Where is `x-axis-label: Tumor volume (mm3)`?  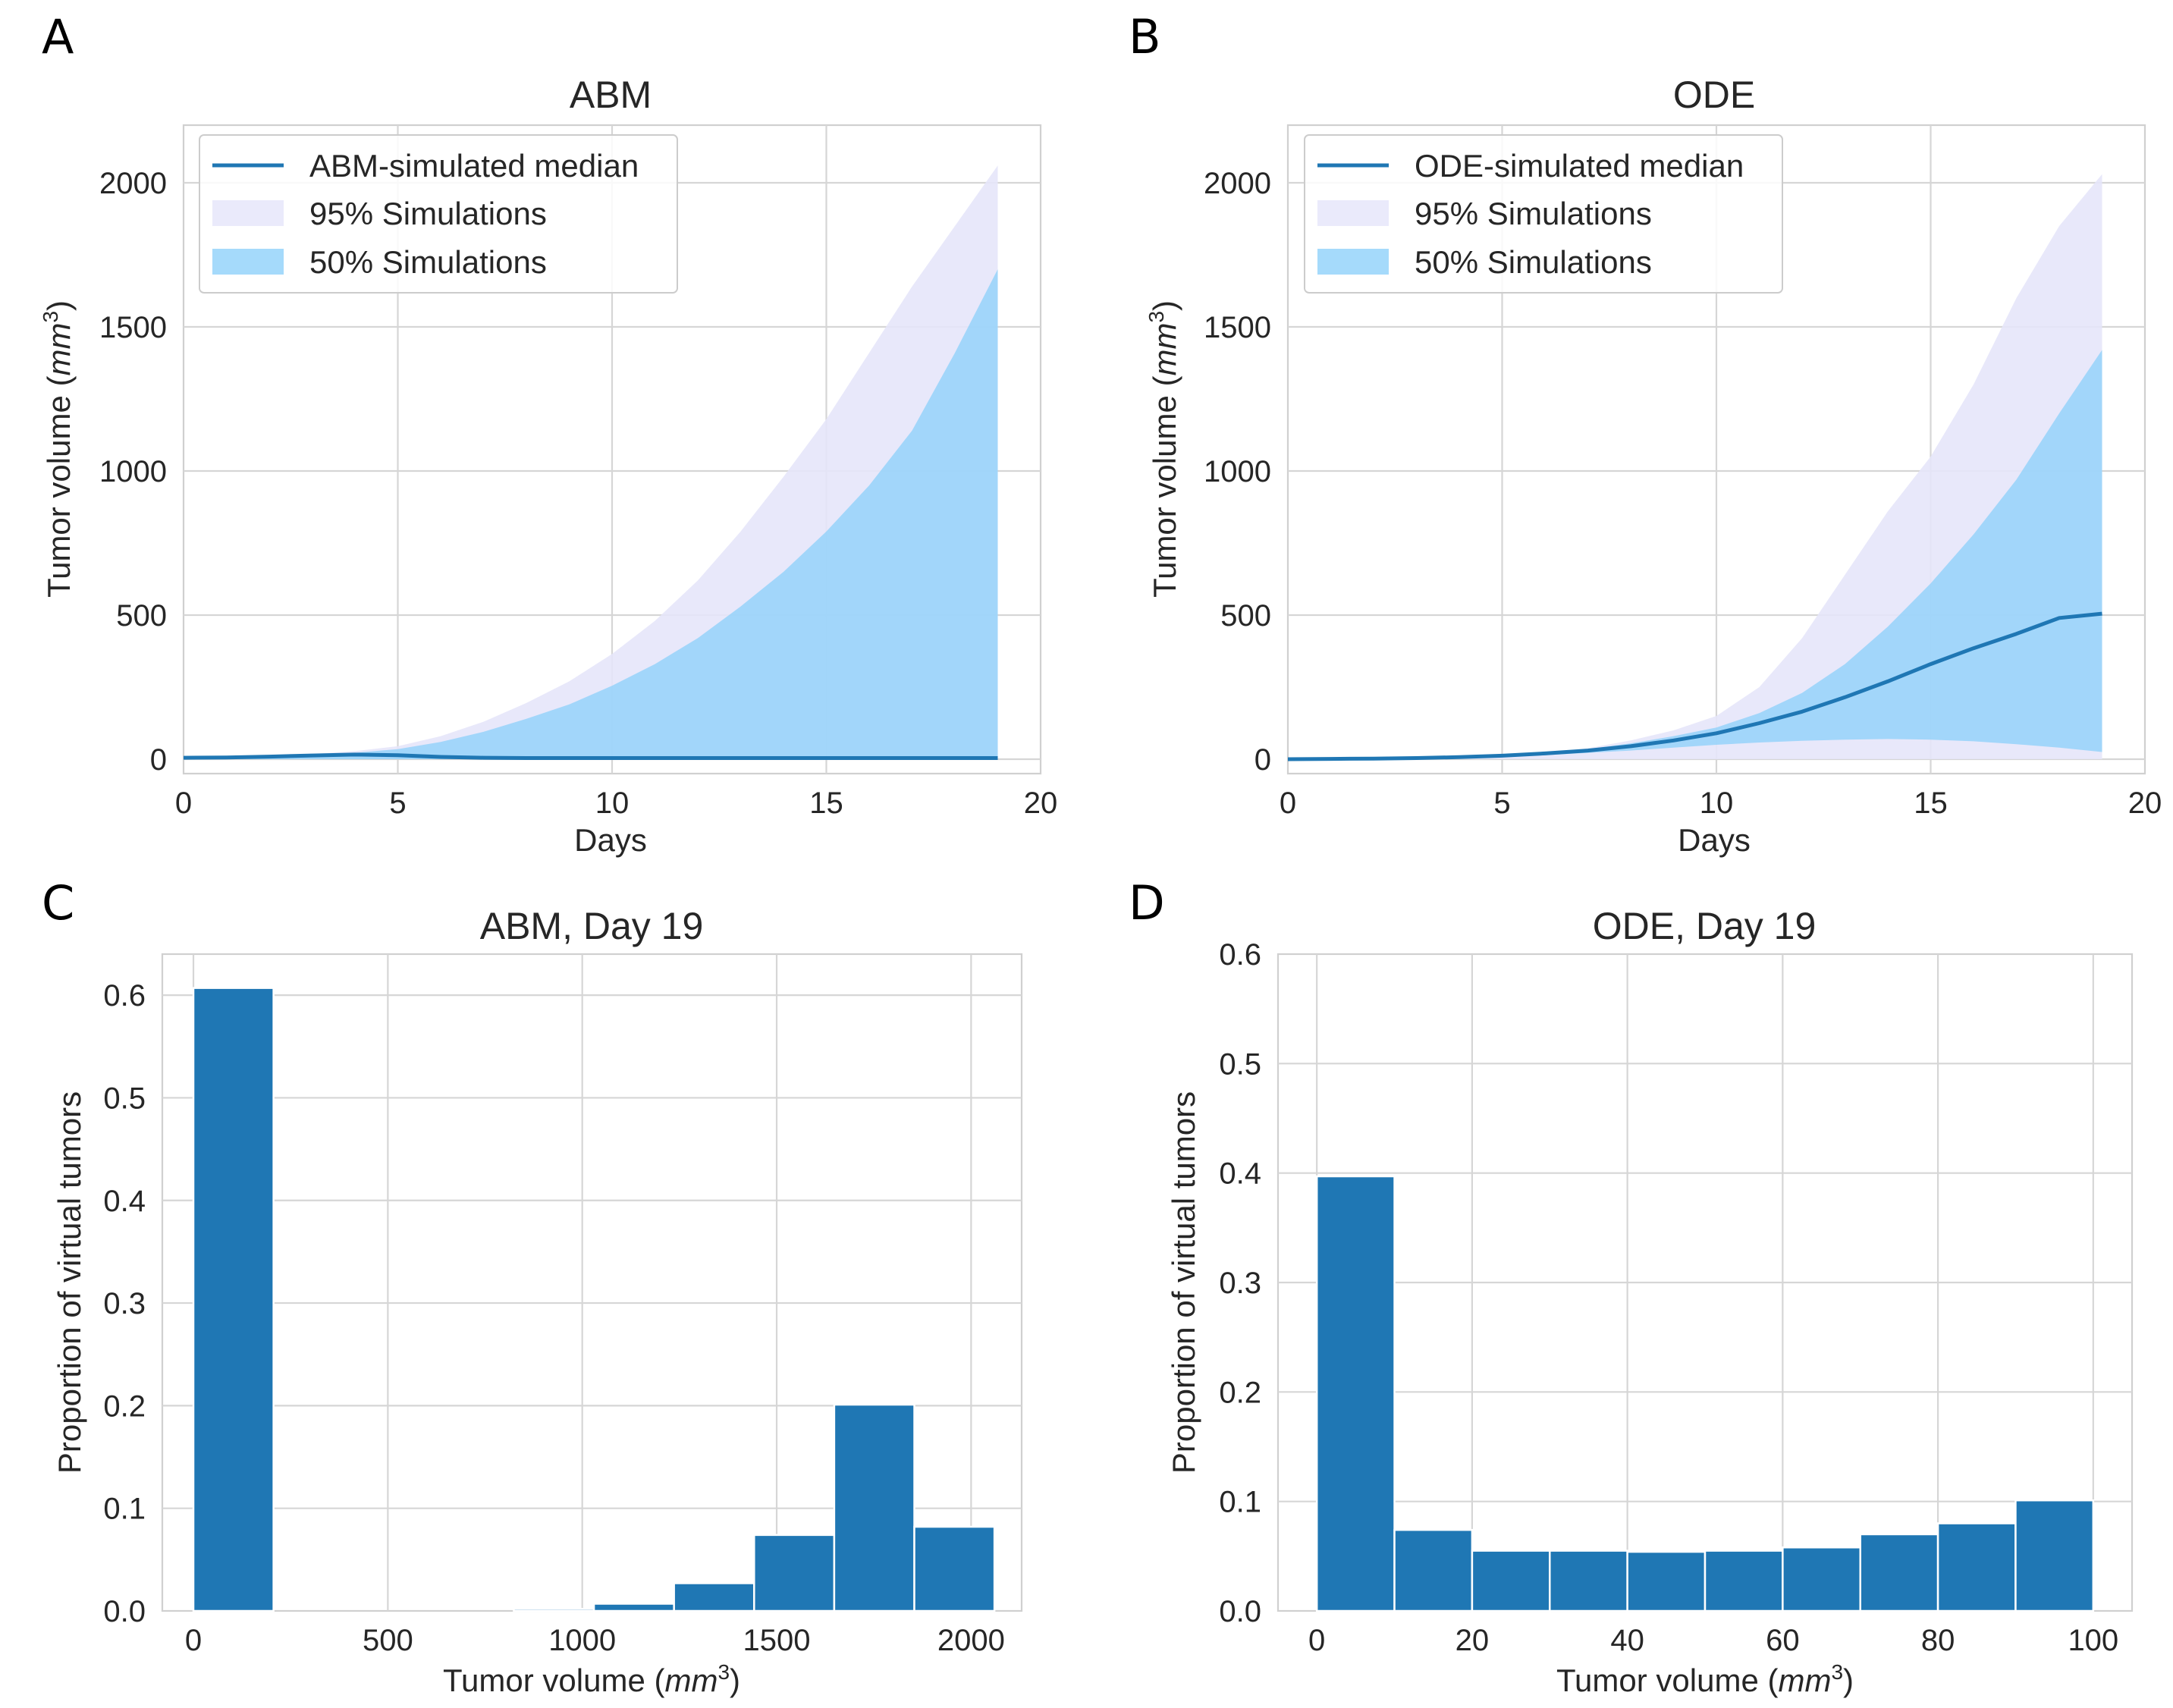
x-axis-label: Tumor volume (mm3) is located at coordinates (591, 1679).